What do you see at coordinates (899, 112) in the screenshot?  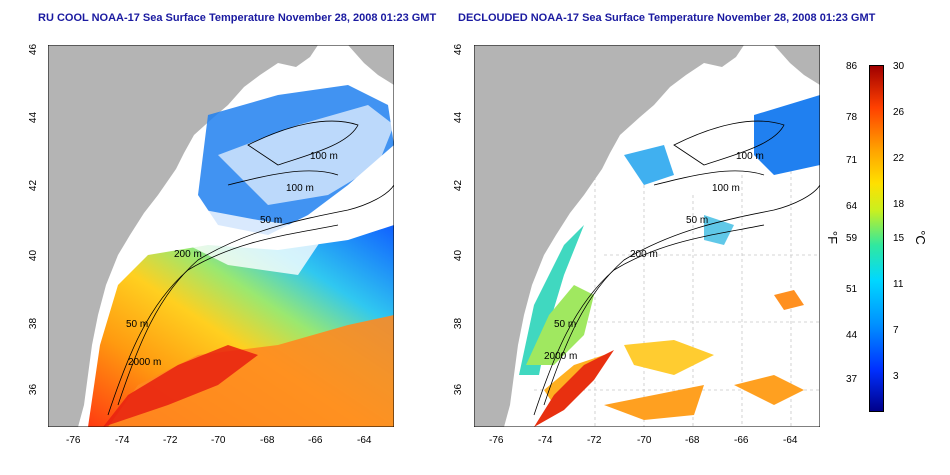 I see `celsius-tick: 26` at bounding box center [899, 112].